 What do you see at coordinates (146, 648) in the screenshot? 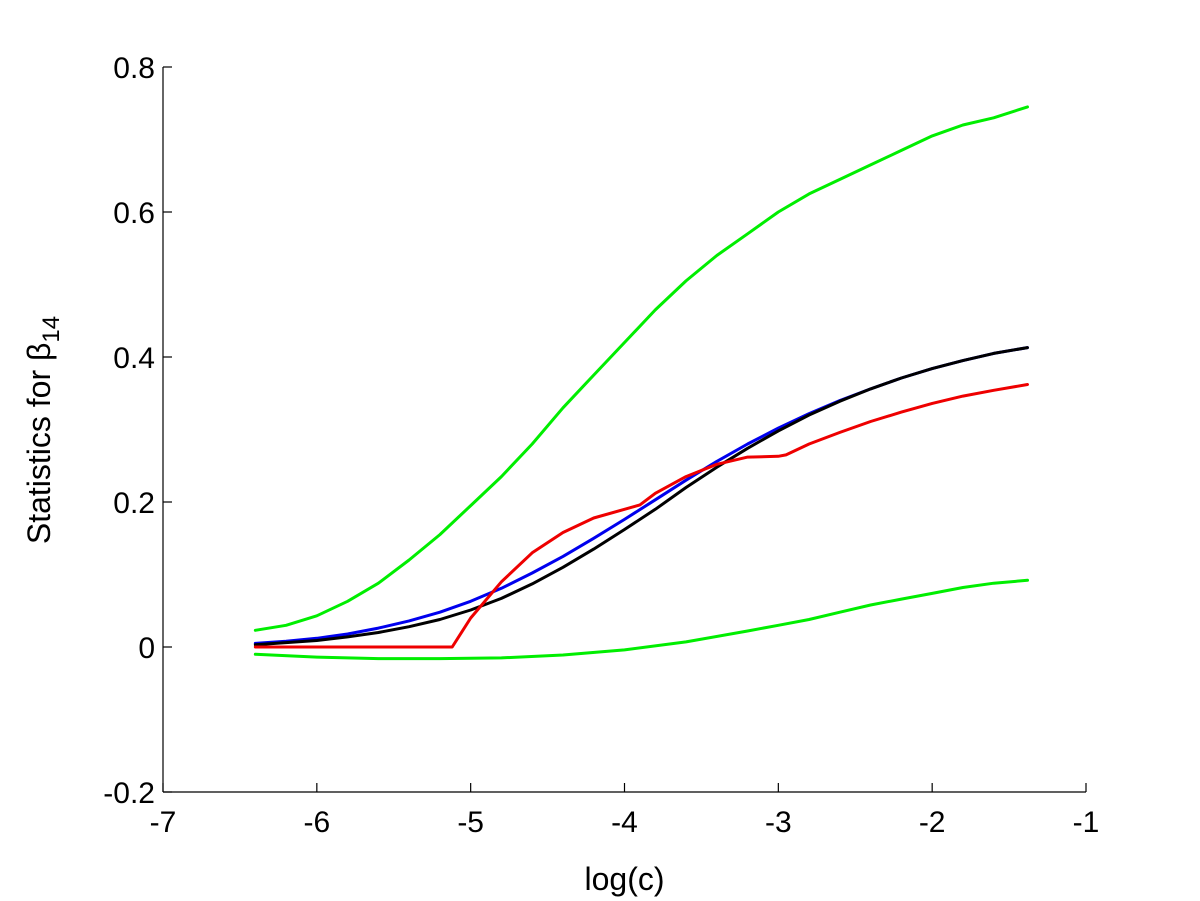
I see `y-tick-label: 0` at bounding box center [146, 648].